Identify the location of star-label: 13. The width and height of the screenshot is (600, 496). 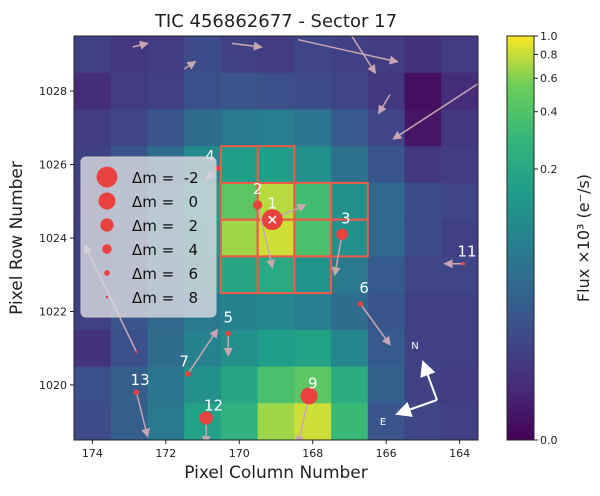
(140, 380).